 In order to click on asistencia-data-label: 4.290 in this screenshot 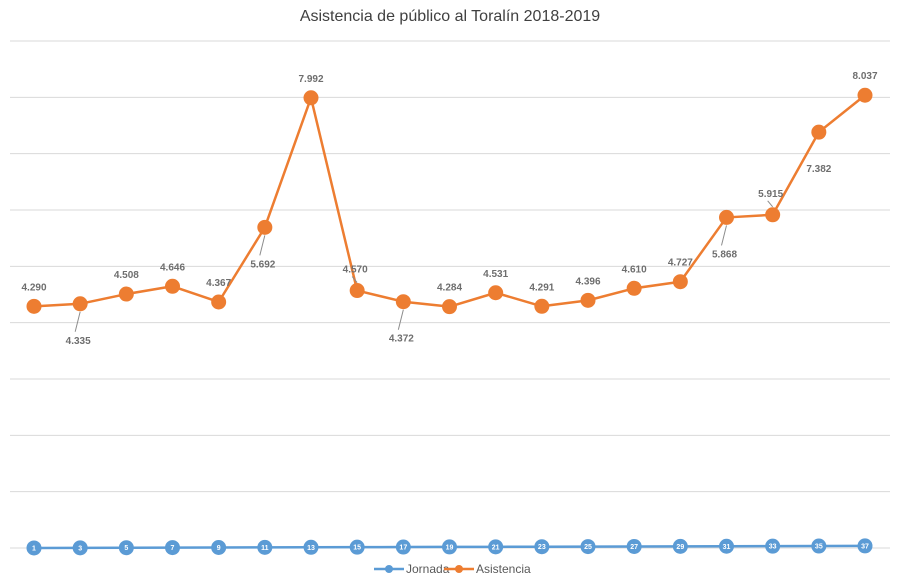, I will do `click(33, 287)`.